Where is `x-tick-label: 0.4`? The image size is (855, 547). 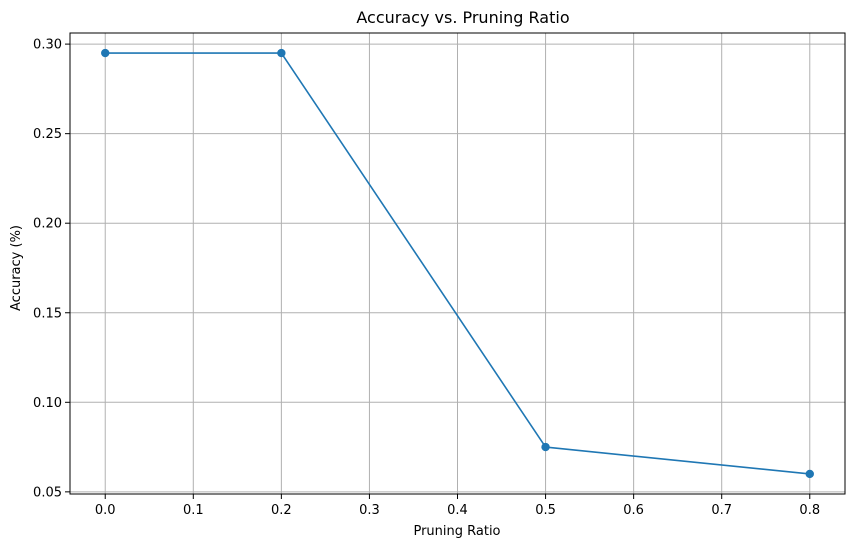 x-tick-label: 0.4 is located at coordinates (457, 510).